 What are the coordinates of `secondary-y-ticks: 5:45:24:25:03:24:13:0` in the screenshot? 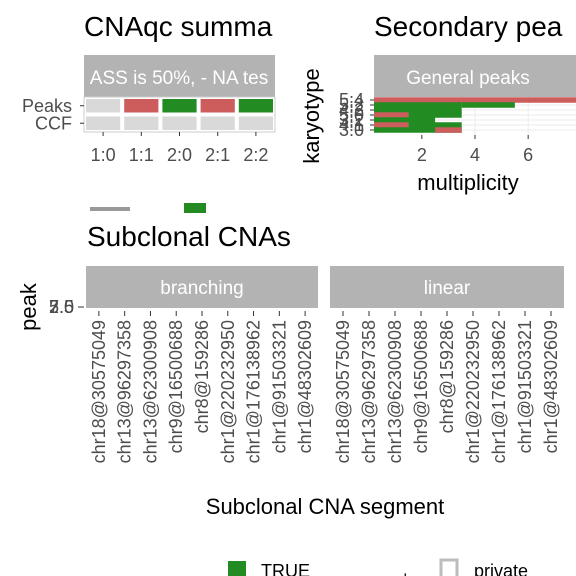 It's located at (356, 115).